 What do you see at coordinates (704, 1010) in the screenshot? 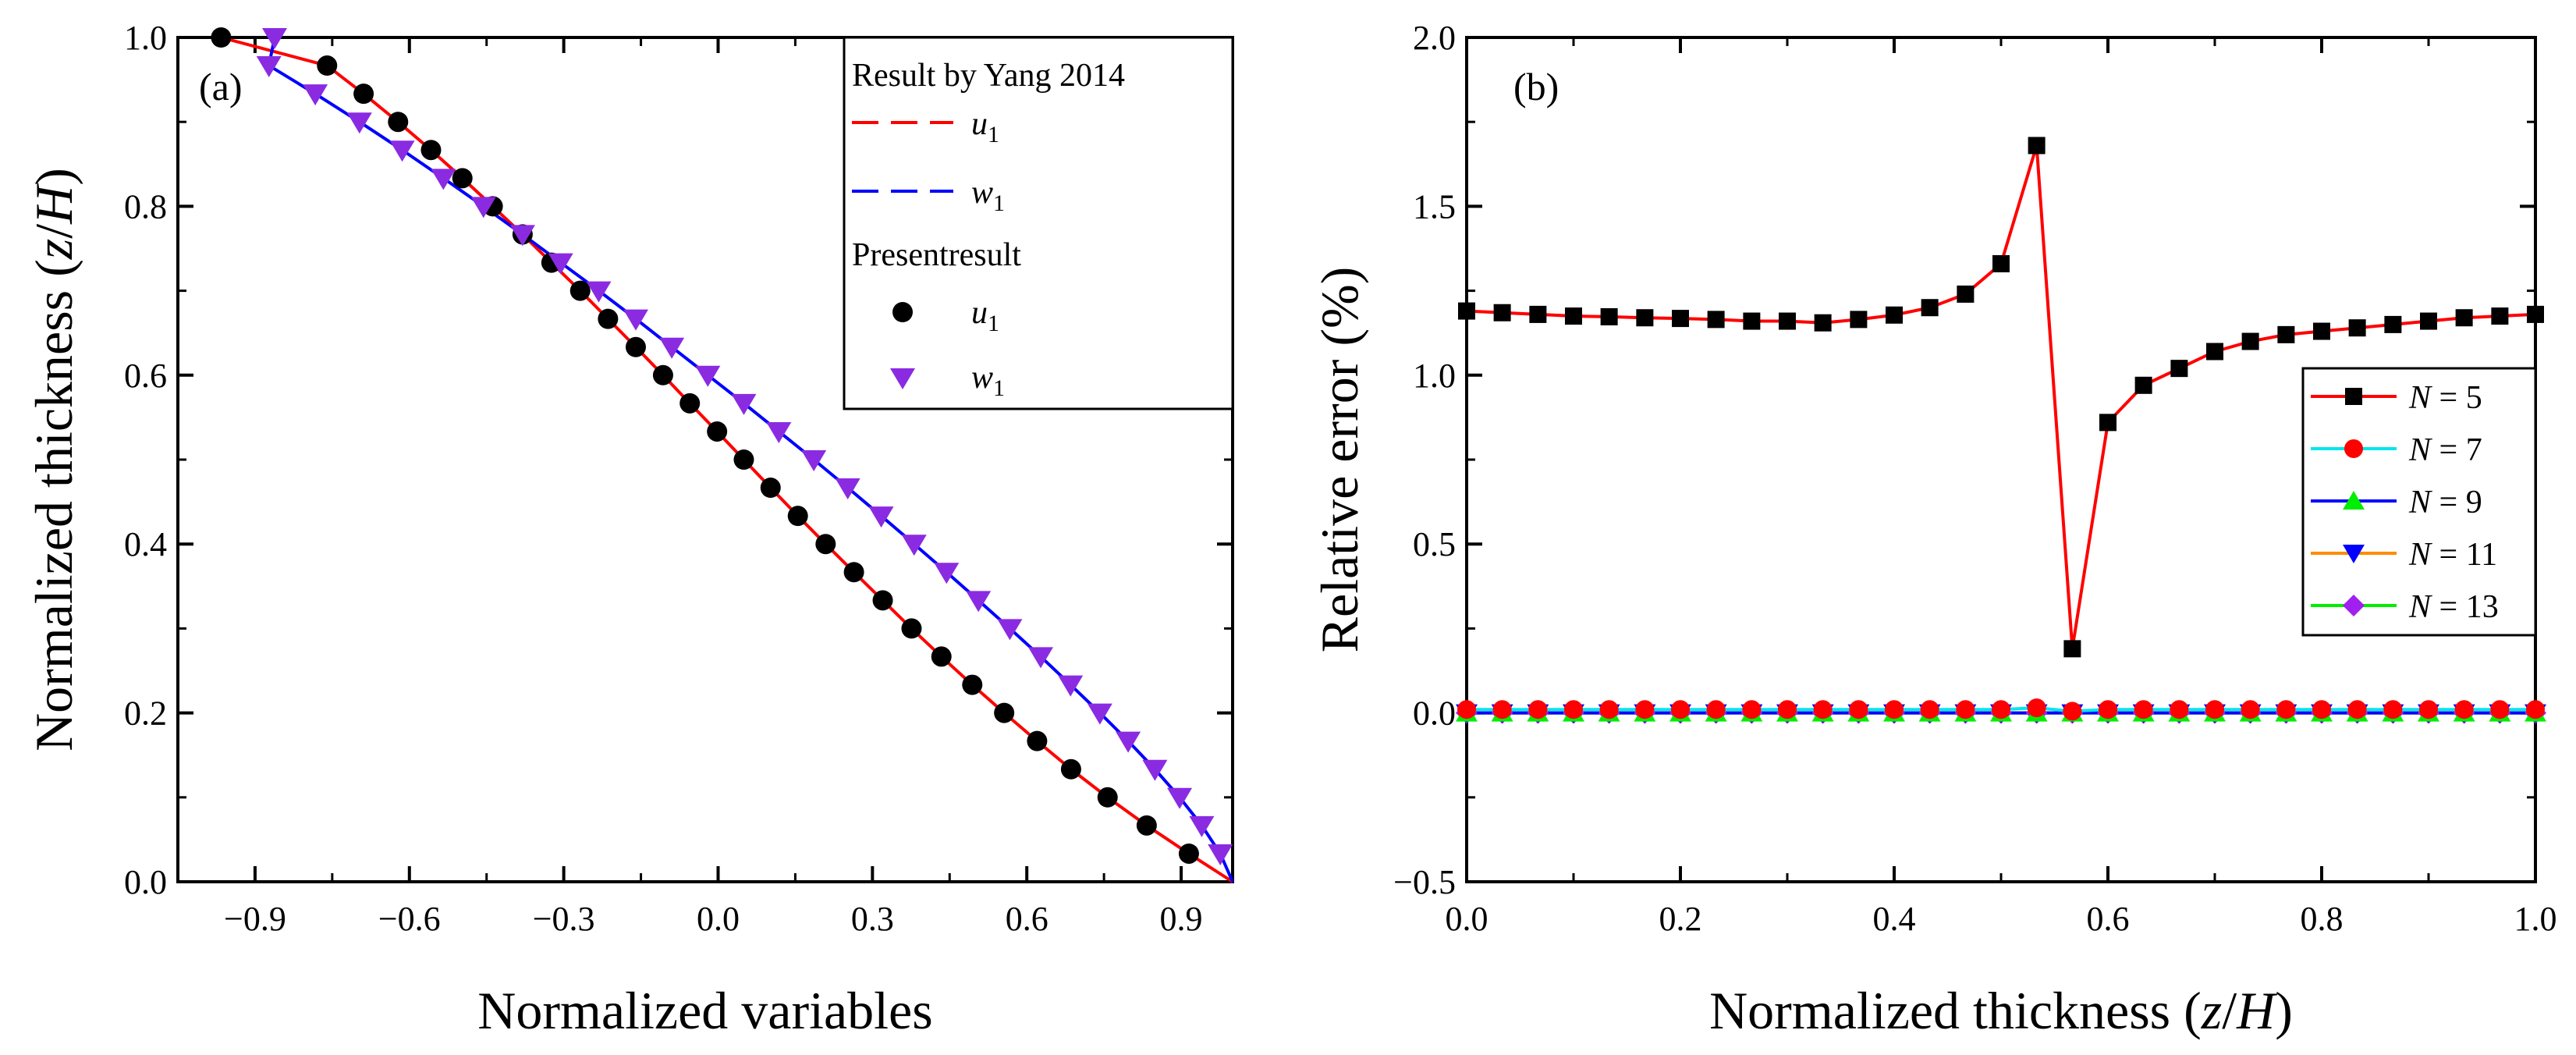
I see `panel-a-x-axis-title: Normalized variables` at bounding box center [704, 1010].